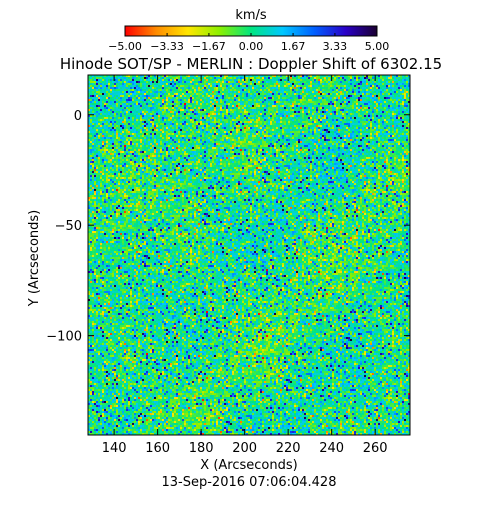 Image resolution: width=501 pixels, height=512 pixels. What do you see at coordinates (248, 465) in the screenshot?
I see `x-axis-label: X (Arcseconds)` at bounding box center [248, 465].